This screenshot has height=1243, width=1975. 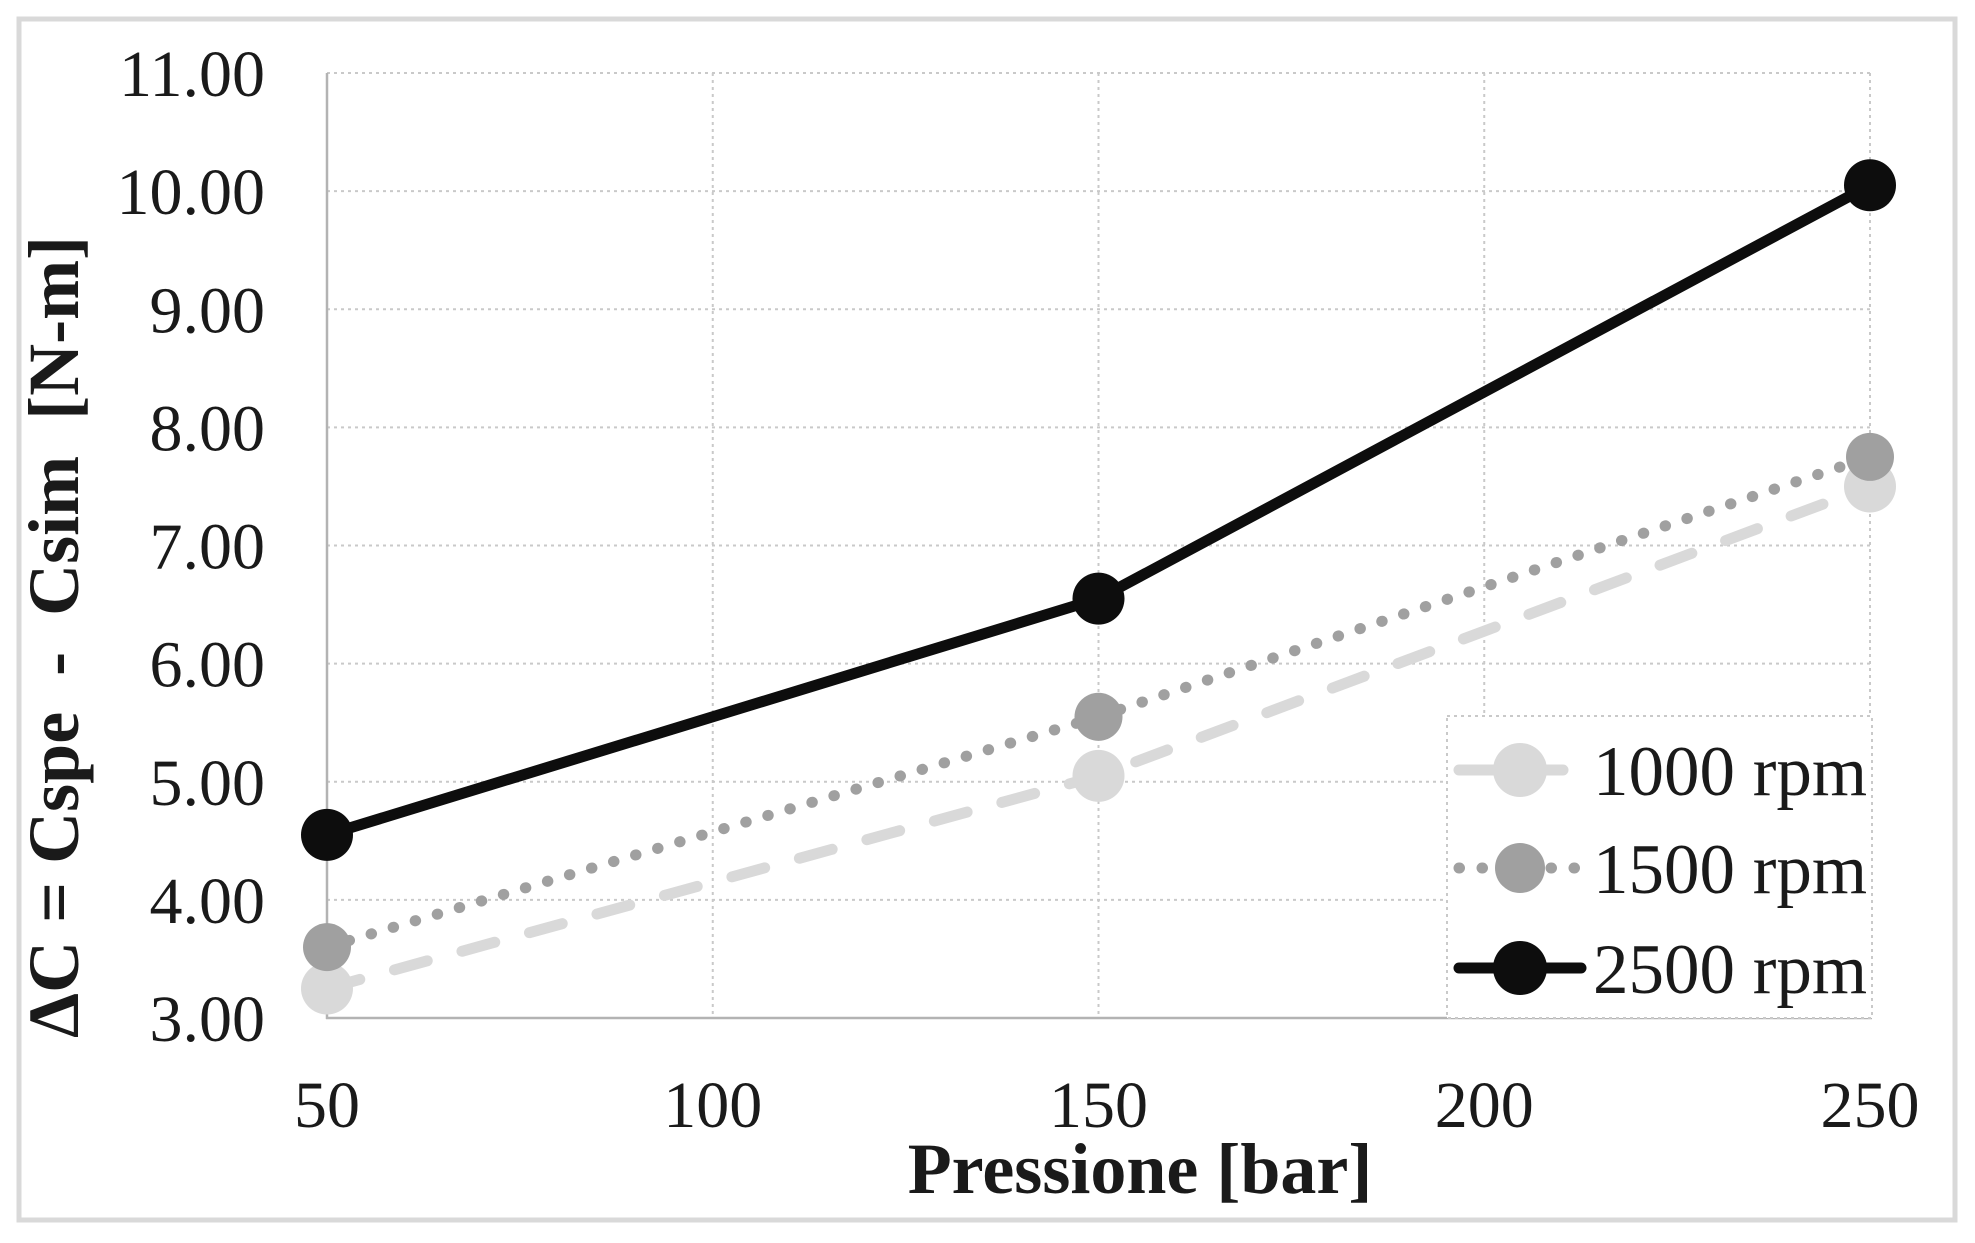 I want to click on y-axis-title: ΔC = Cspe - Csim [N-m], so click(x=54, y=637).